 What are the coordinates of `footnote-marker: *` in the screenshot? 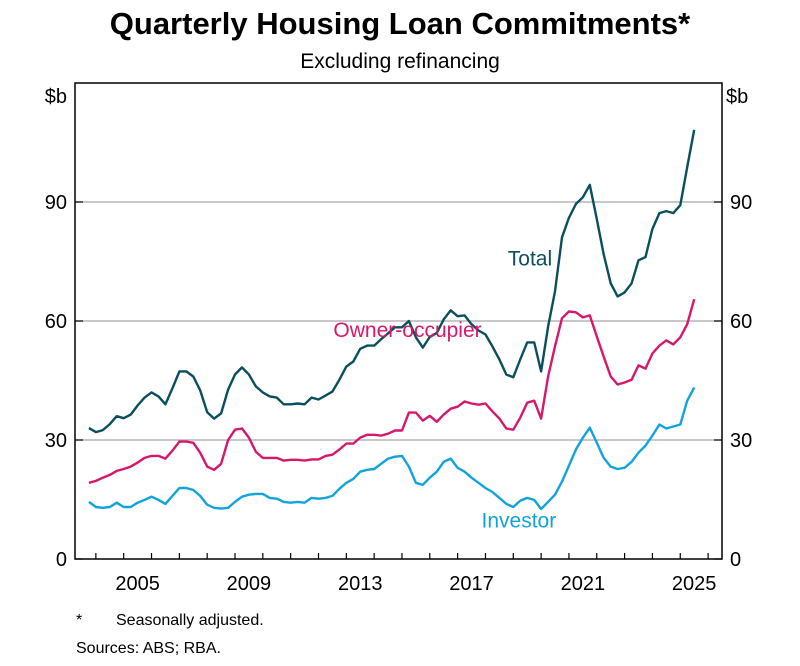 It's located at (79, 620).